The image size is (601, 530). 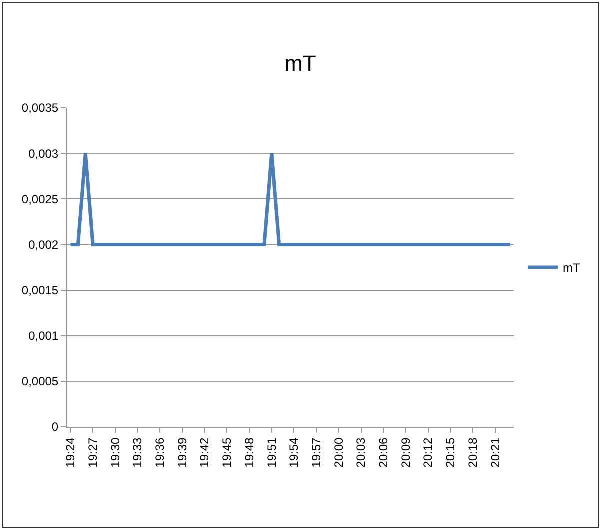 I want to click on x-tick-label: 19:24, so click(x=71, y=452).